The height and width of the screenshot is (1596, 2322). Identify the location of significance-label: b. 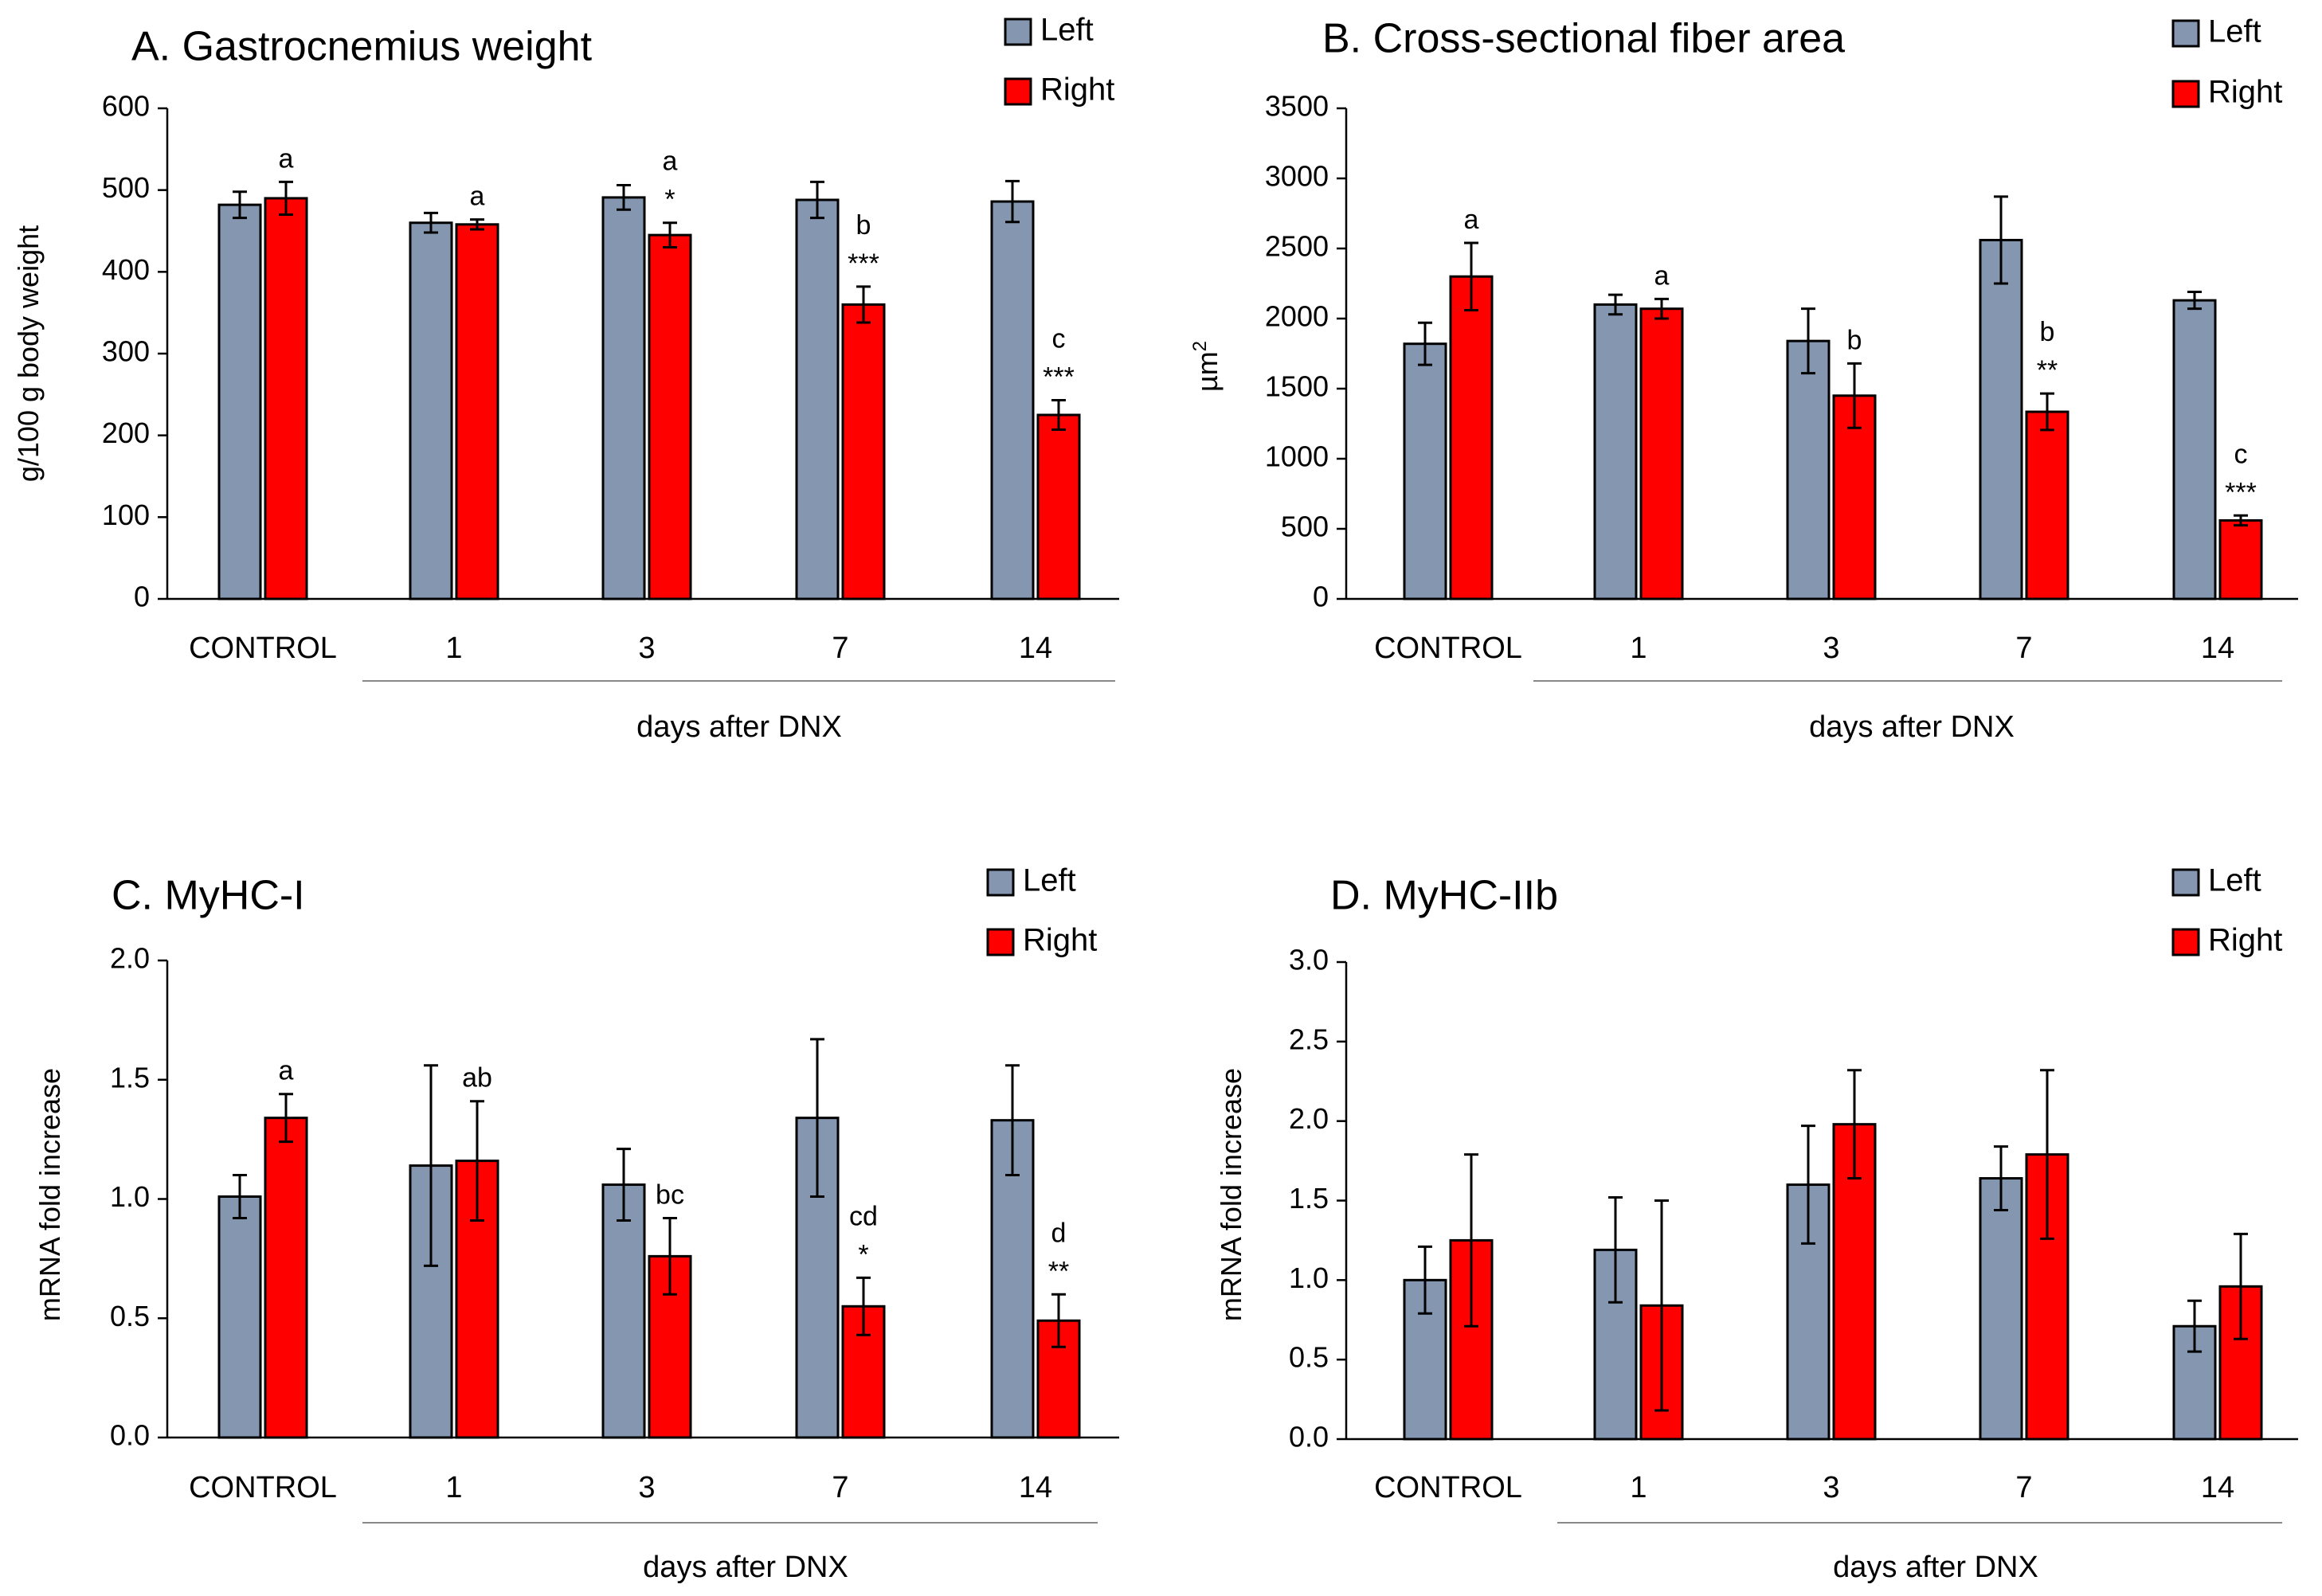
(1855, 340).